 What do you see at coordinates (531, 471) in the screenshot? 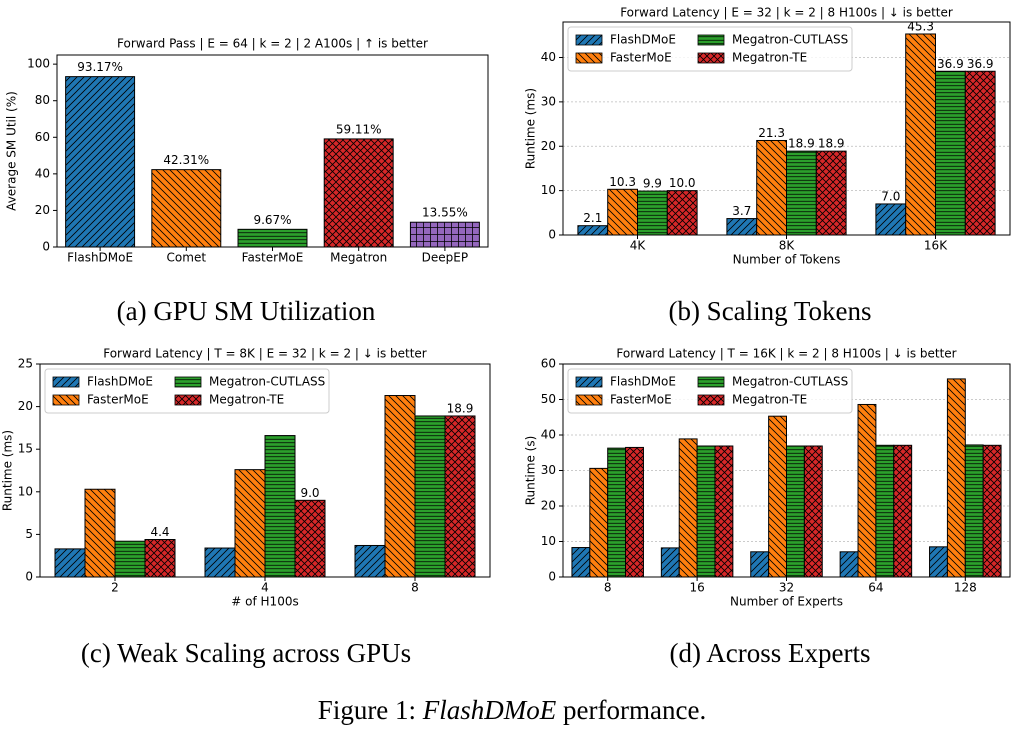
I see `y-axis-label: Runtime (s)` at bounding box center [531, 471].